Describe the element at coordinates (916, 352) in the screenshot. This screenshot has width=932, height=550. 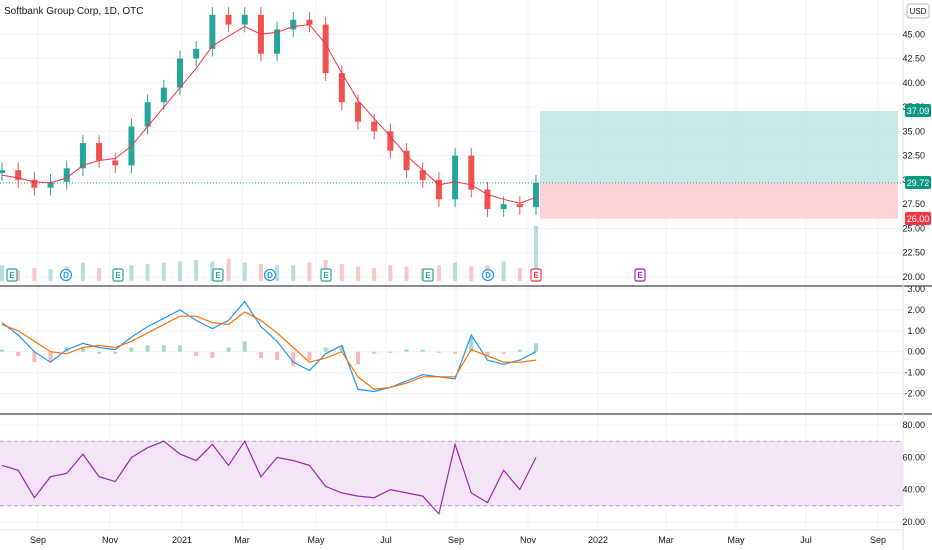
I see `macd-tick-label: 0.00` at that location.